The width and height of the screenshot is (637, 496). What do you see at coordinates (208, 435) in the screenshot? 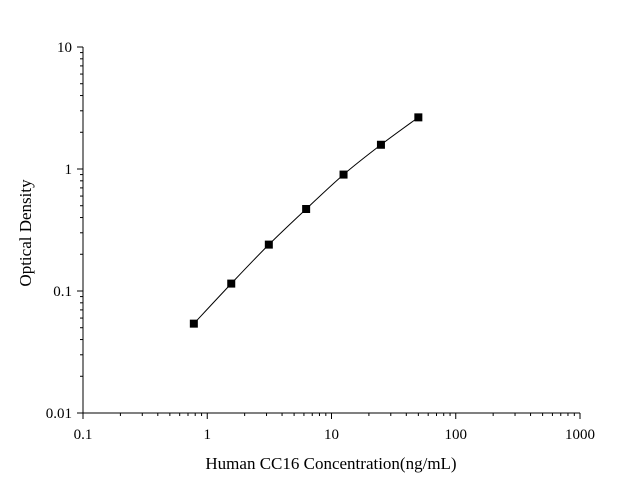
I see `x-tick-label: 1` at bounding box center [208, 435].